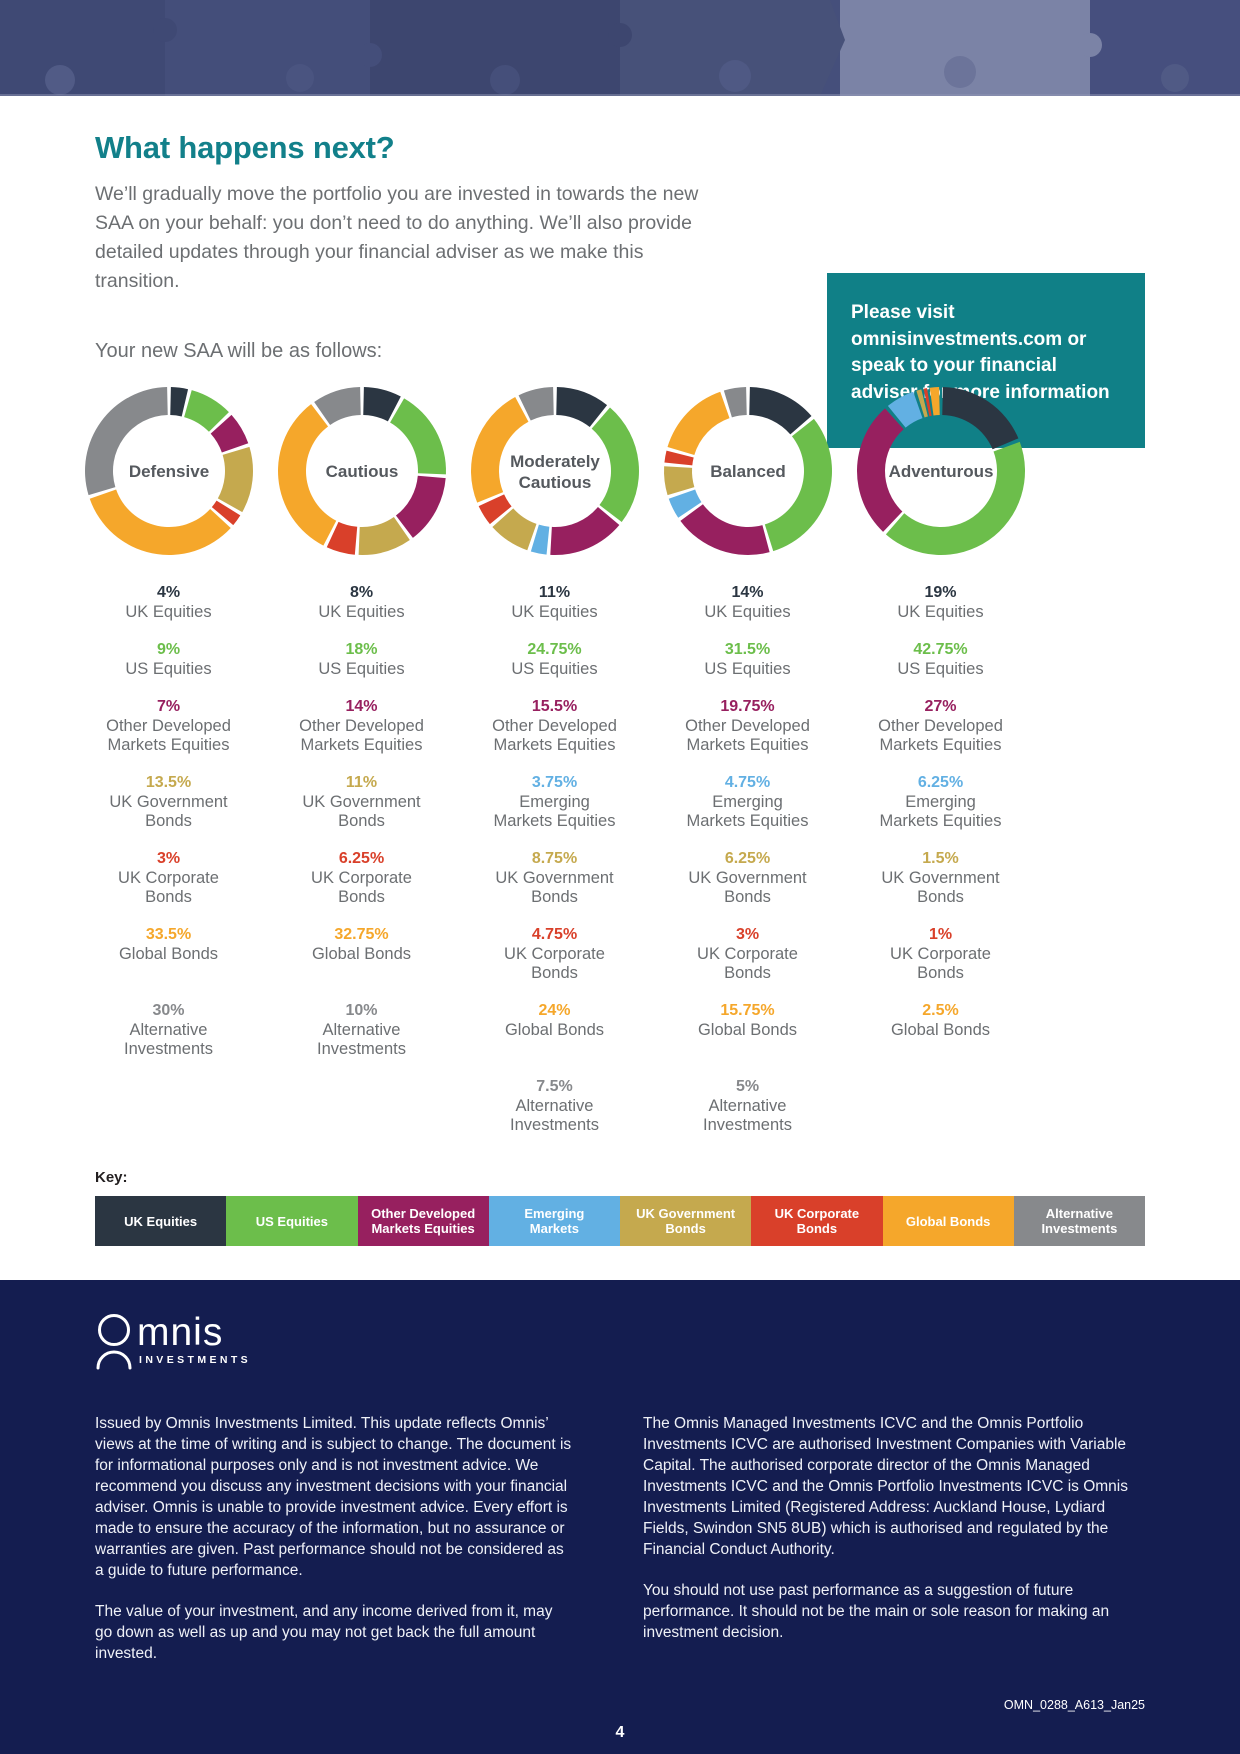  What do you see at coordinates (168, 1010) in the screenshot?
I see `allocation-percent: 30%` at bounding box center [168, 1010].